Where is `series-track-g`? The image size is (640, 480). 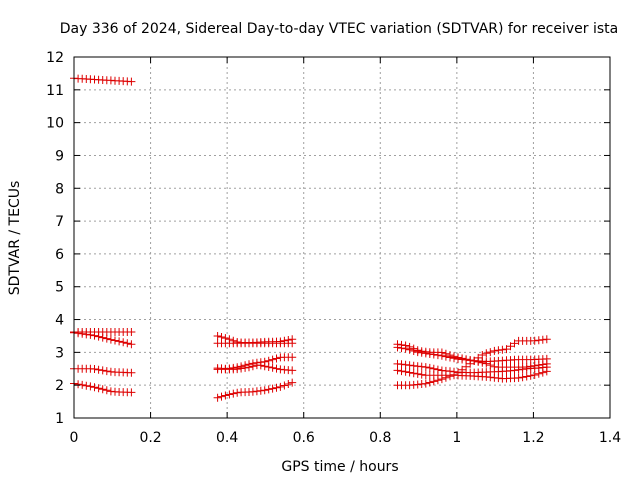
series-track-g is located at coordinates (255, 343).